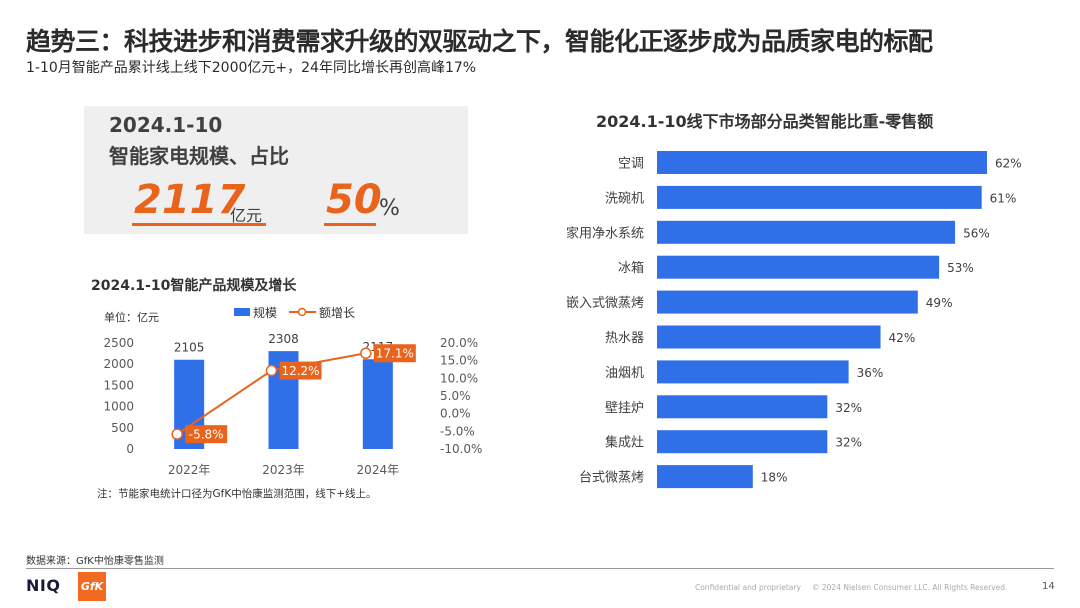 This screenshot has width=1080, height=608. I want to click on category-label: 壁挂炉, so click(624, 408).